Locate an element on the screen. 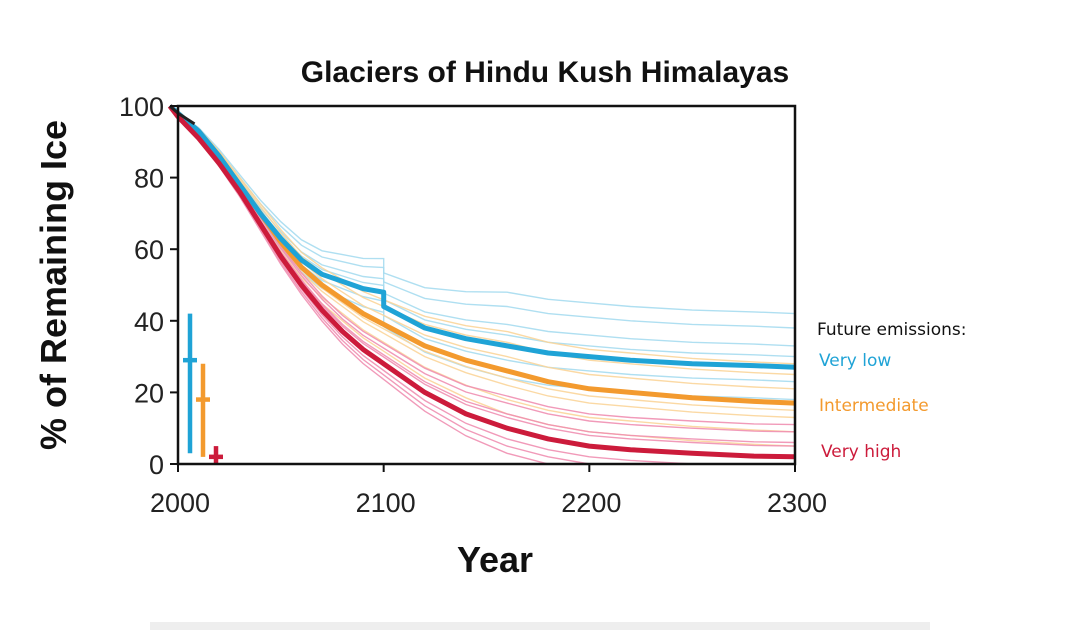 The image size is (1080, 630). y-tick-label: 40 is located at coordinates (149, 322).